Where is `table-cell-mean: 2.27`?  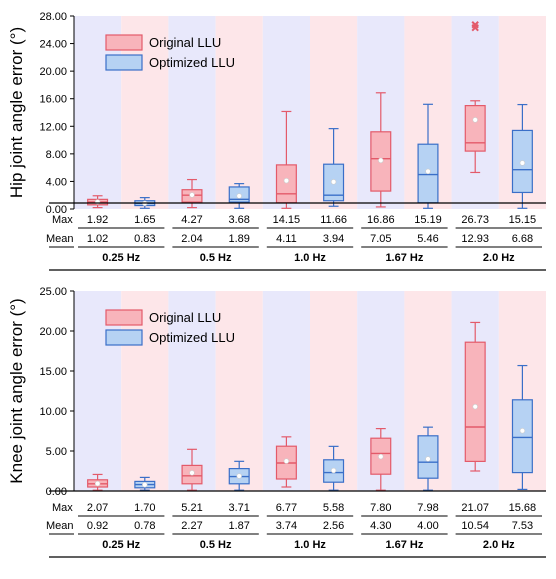 table-cell-mean: 2.27 is located at coordinates (191, 526).